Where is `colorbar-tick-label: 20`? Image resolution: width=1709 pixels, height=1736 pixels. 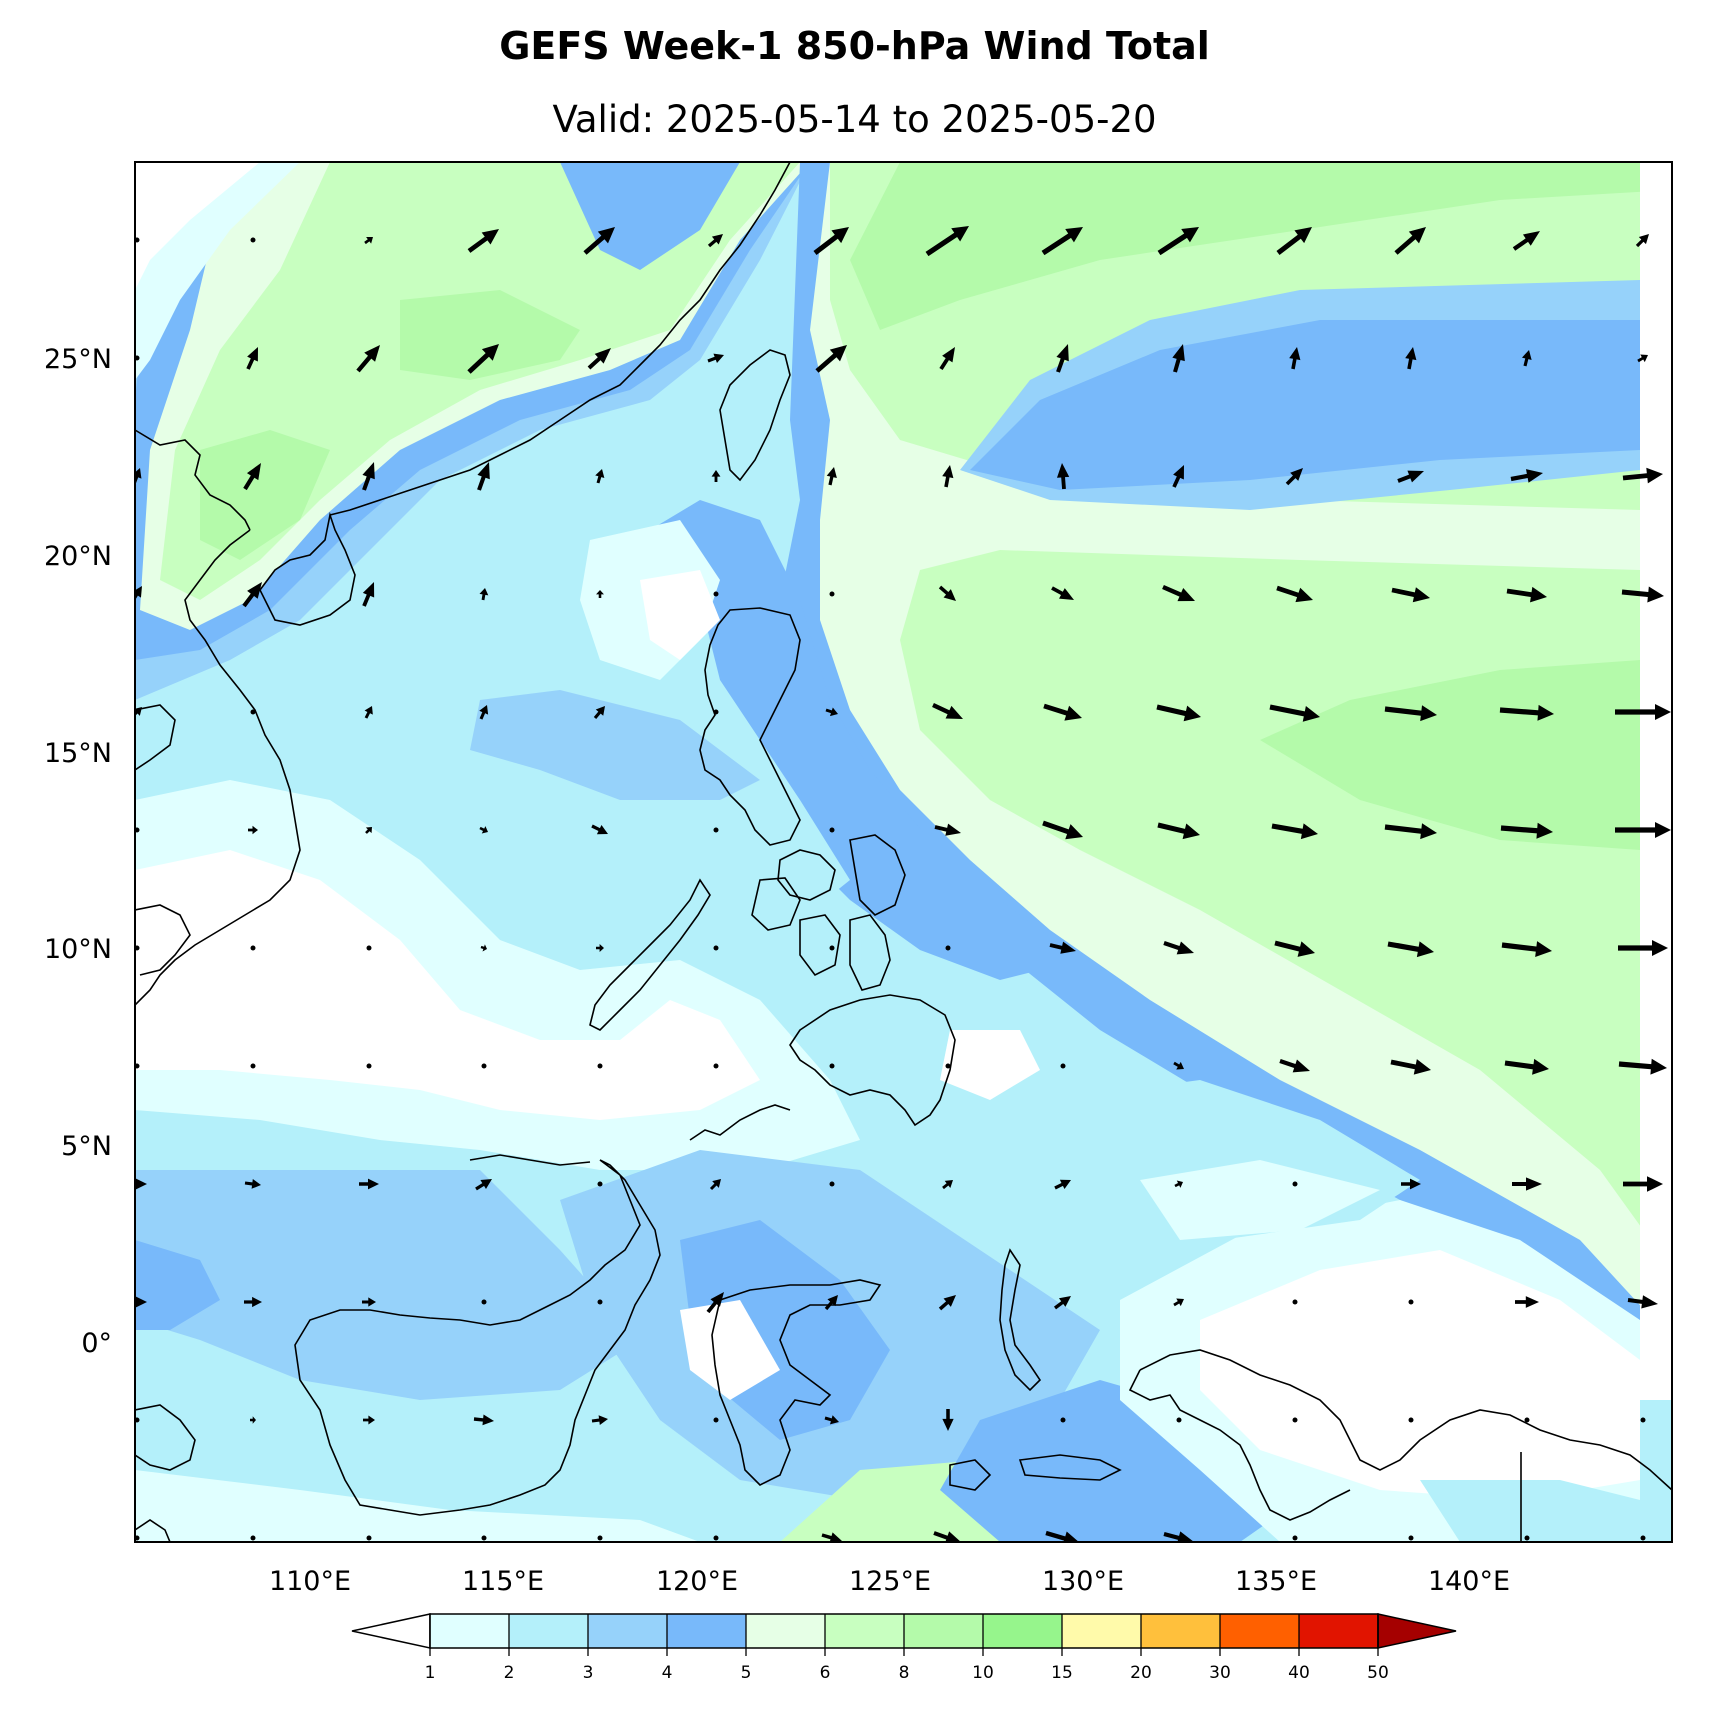
colorbar-tick-label: 20 is located at coordinates (1141, 1673).